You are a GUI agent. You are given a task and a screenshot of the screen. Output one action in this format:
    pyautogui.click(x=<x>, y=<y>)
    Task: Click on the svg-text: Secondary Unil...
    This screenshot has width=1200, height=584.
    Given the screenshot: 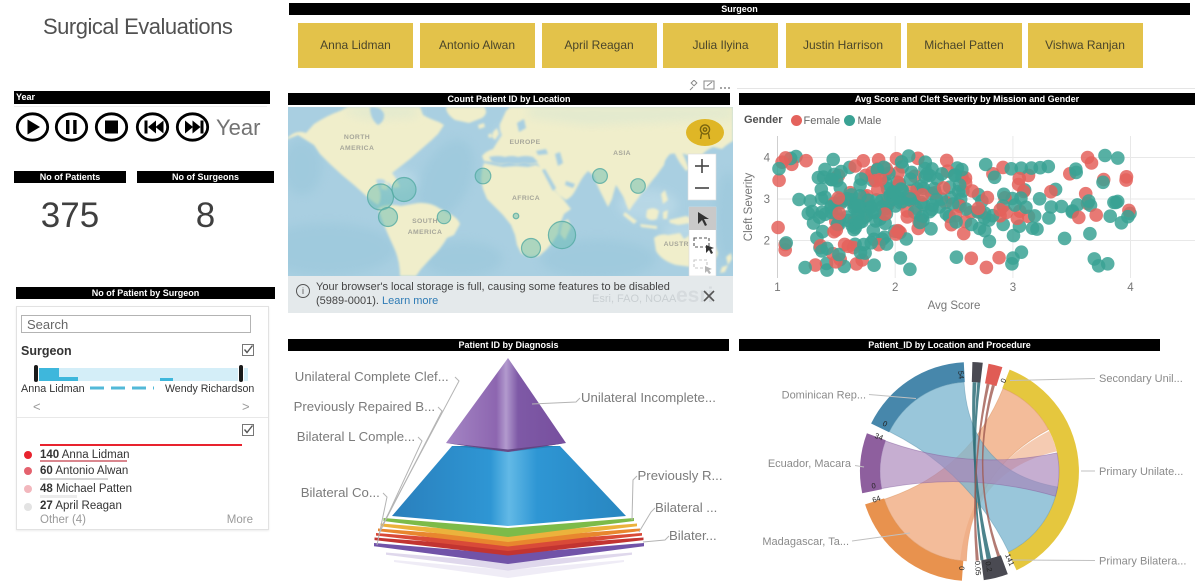 What is the action you would take?
    pyautogui.click(x=1141, y=379)
    